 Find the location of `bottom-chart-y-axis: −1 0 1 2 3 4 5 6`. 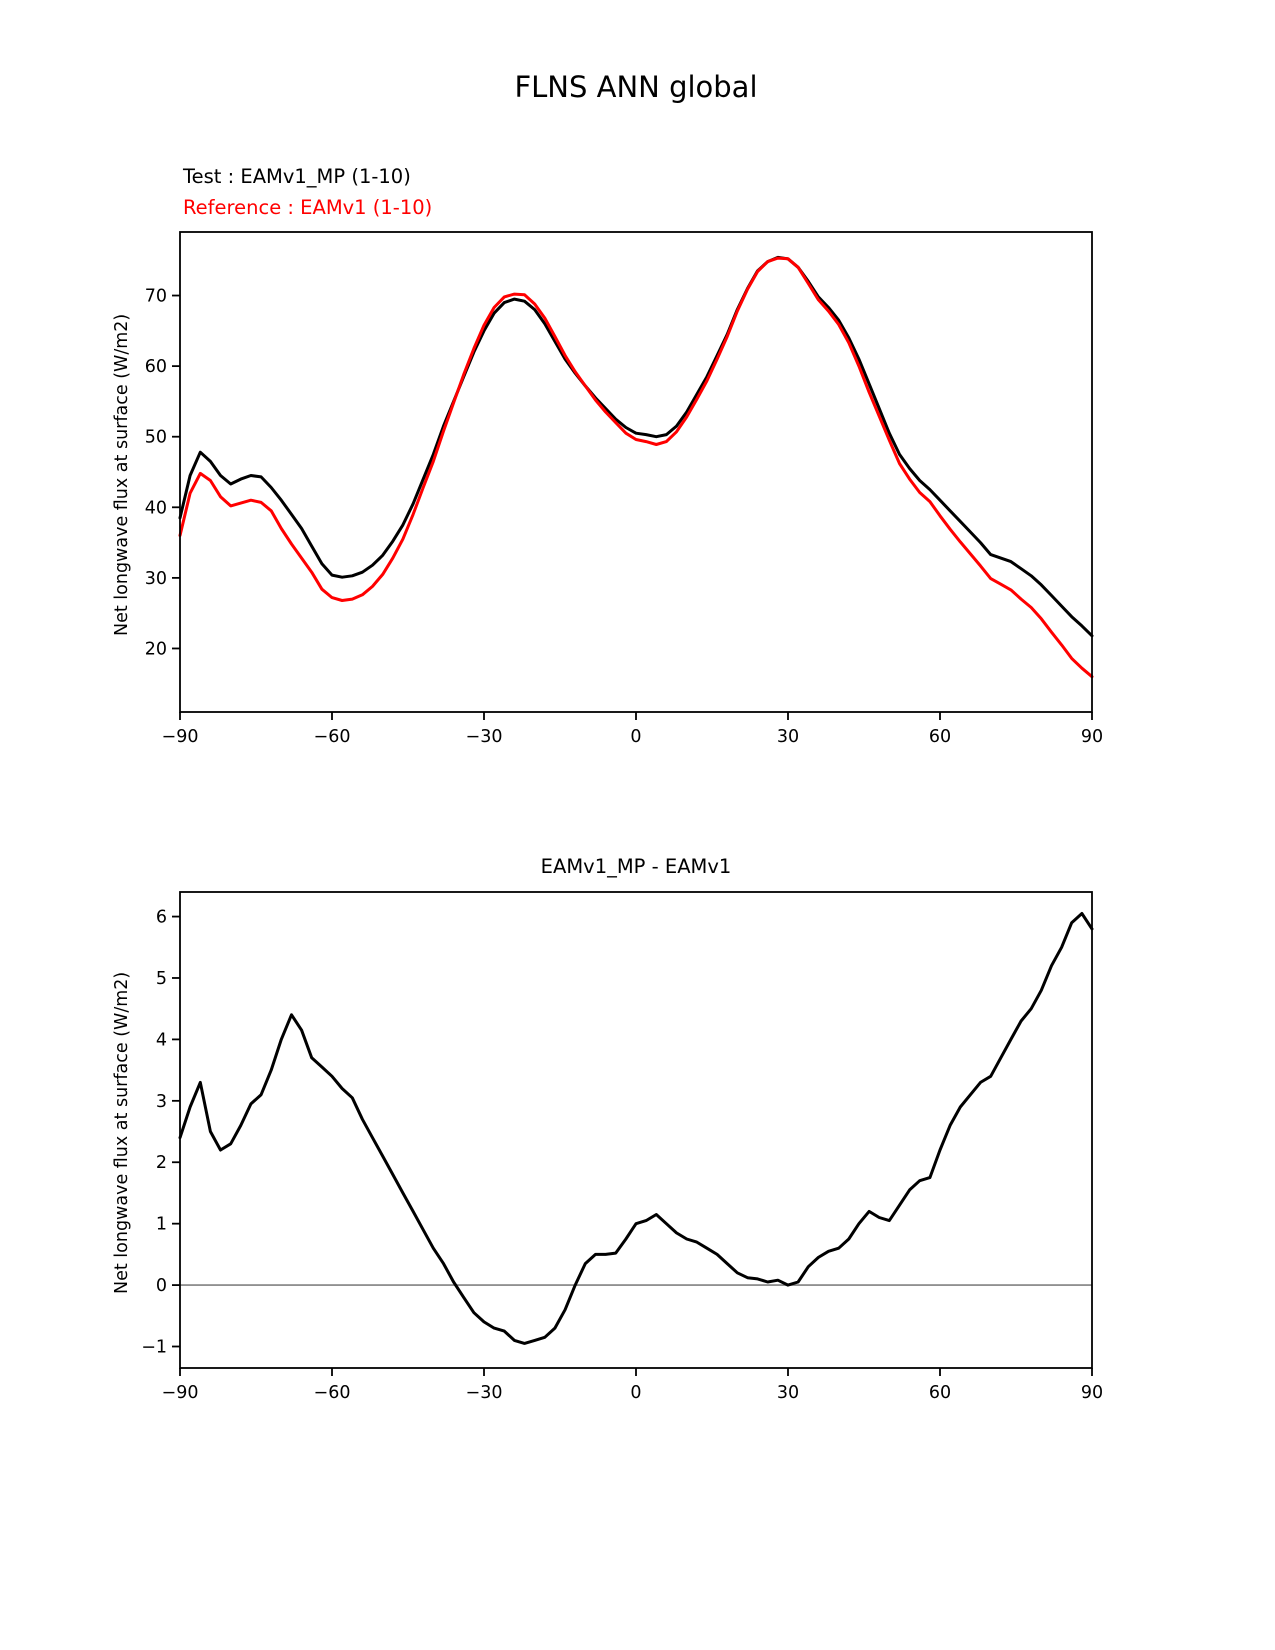

bottom-chart-y-axis: −1 0 1 2 3 4 5 6 is located at coordinates (160, 1133).